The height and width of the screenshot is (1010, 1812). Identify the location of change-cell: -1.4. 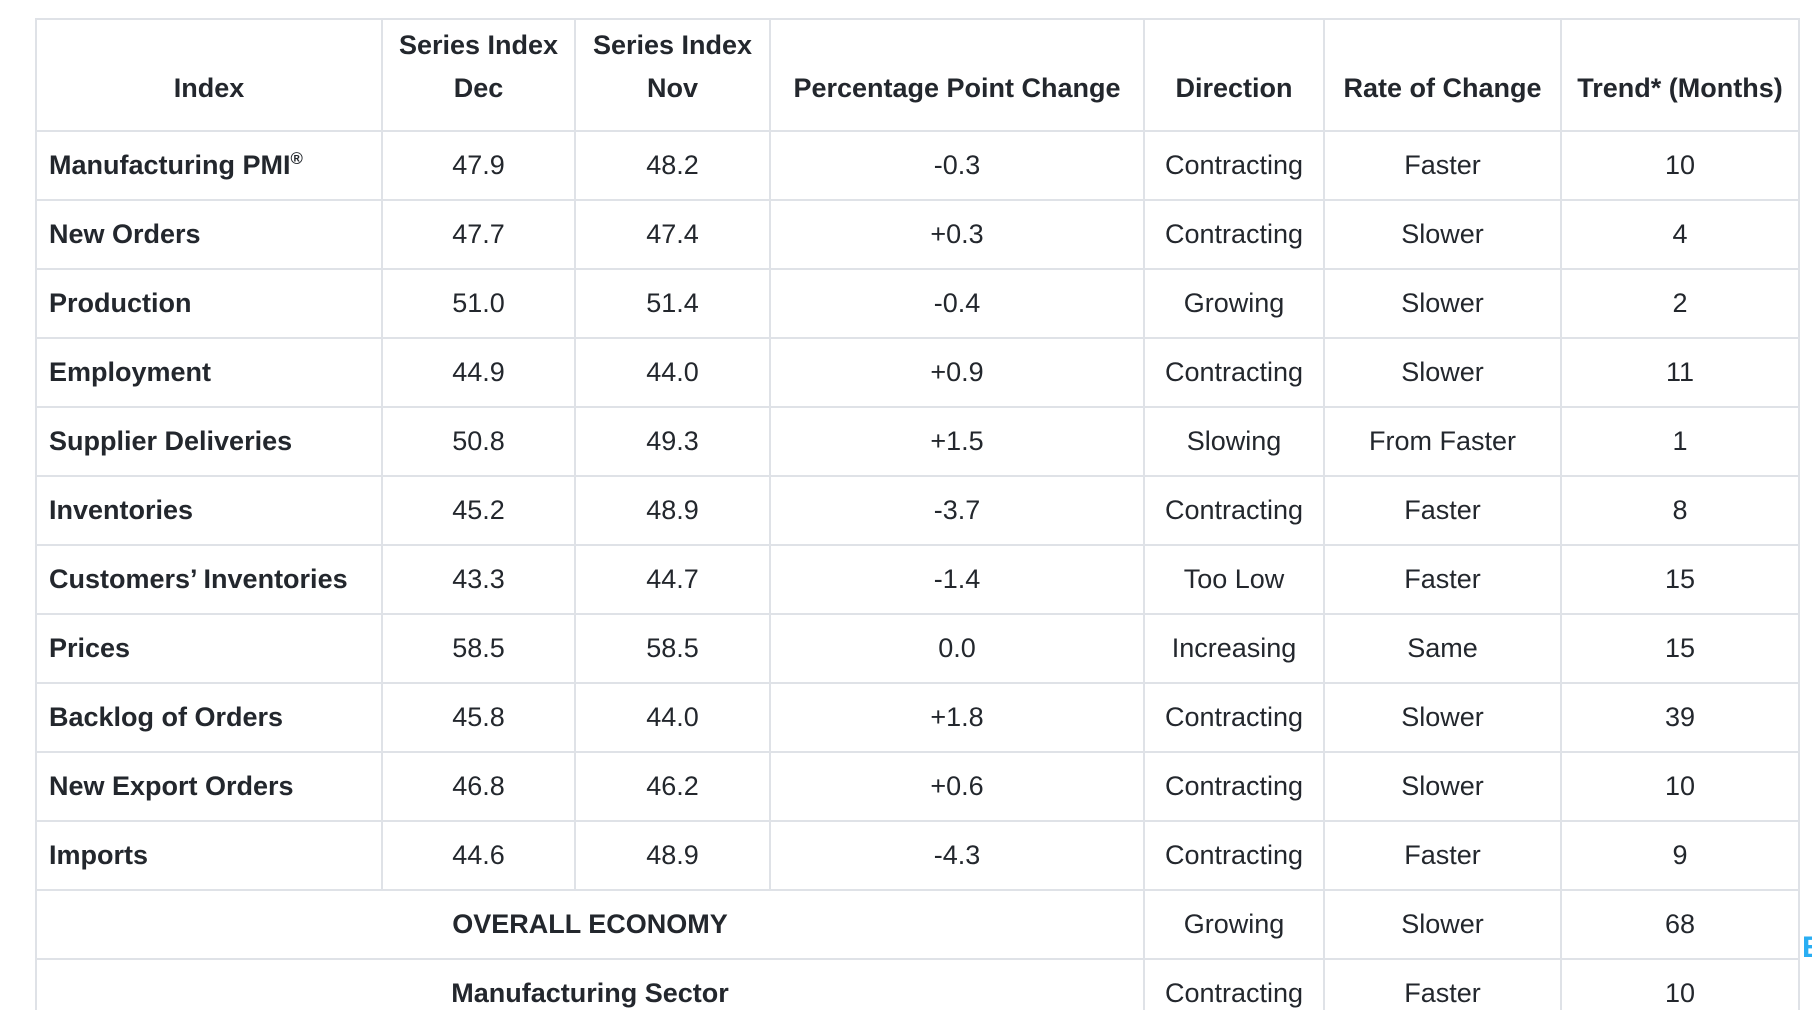
(957, 579).